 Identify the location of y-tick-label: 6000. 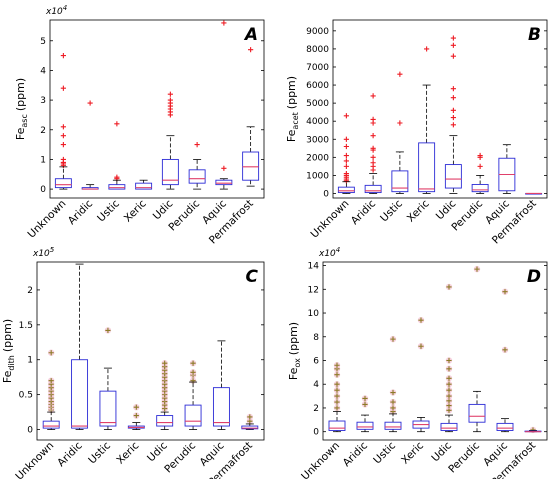
(317, 86).